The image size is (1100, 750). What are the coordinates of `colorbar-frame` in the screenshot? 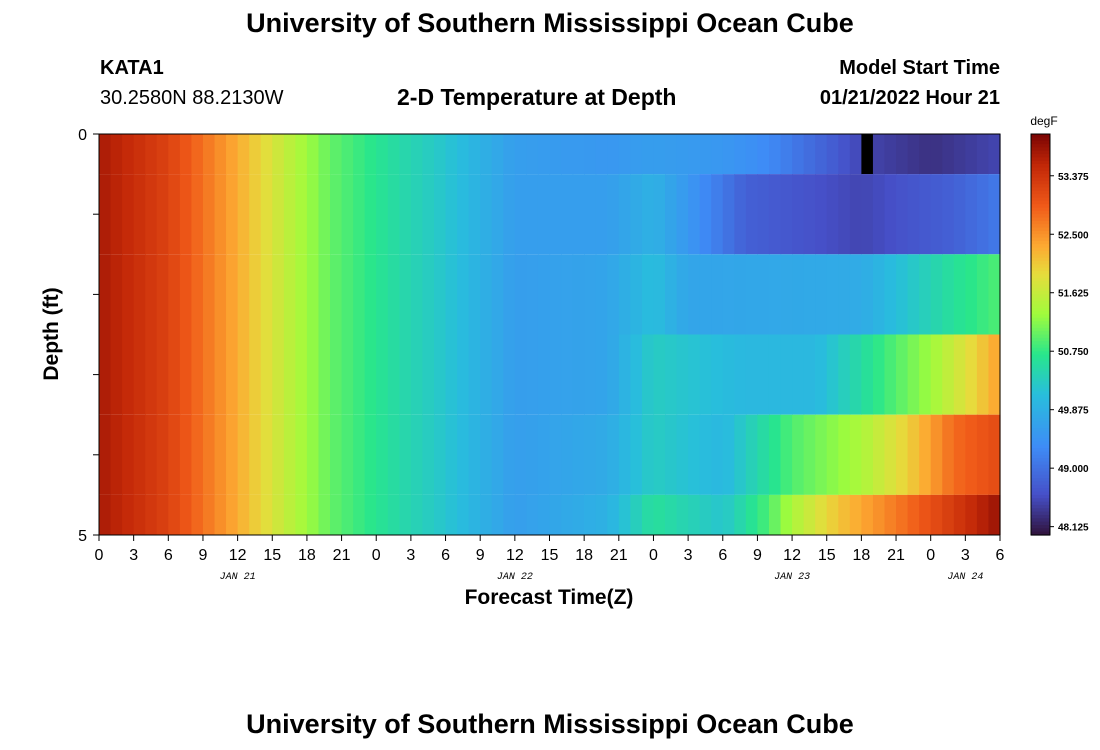 It's located at (1040, 334).